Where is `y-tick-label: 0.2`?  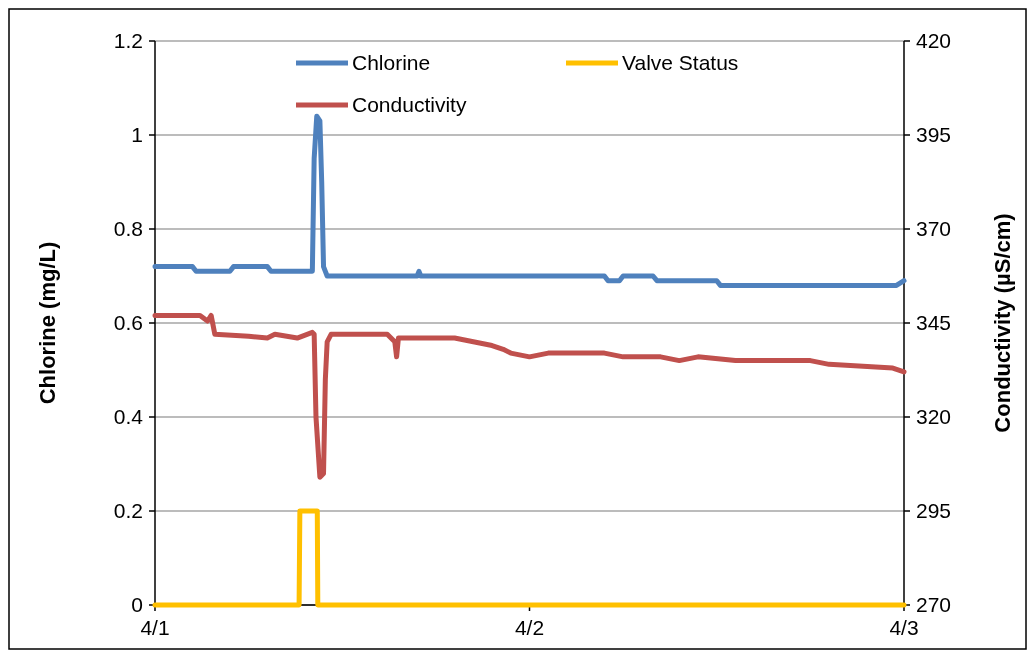 y-tick-label: 0.2 is located at coordinates (128, 511).